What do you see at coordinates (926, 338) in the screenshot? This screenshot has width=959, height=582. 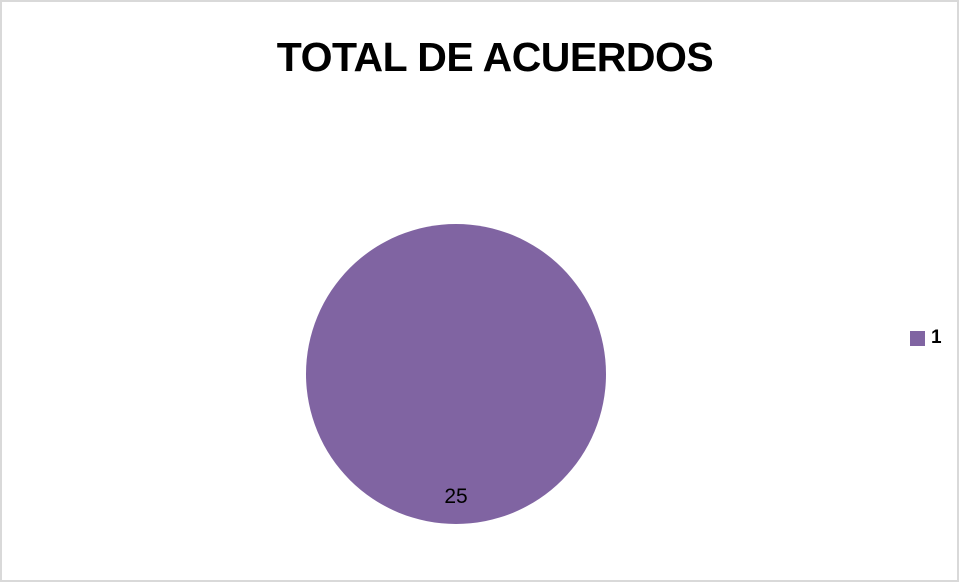 I see `legend: 1` at bounding box center [926, 338].